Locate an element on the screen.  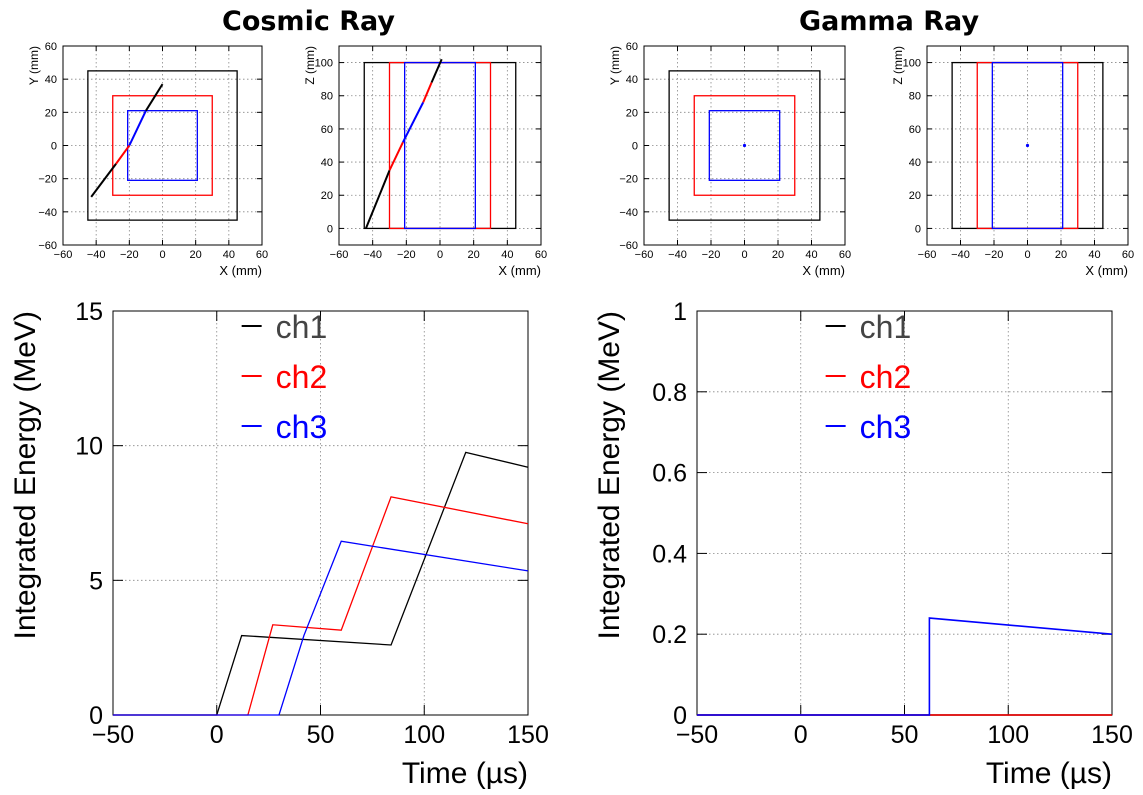
x-tick-label: 150 is located at coordinates (1112, 735).